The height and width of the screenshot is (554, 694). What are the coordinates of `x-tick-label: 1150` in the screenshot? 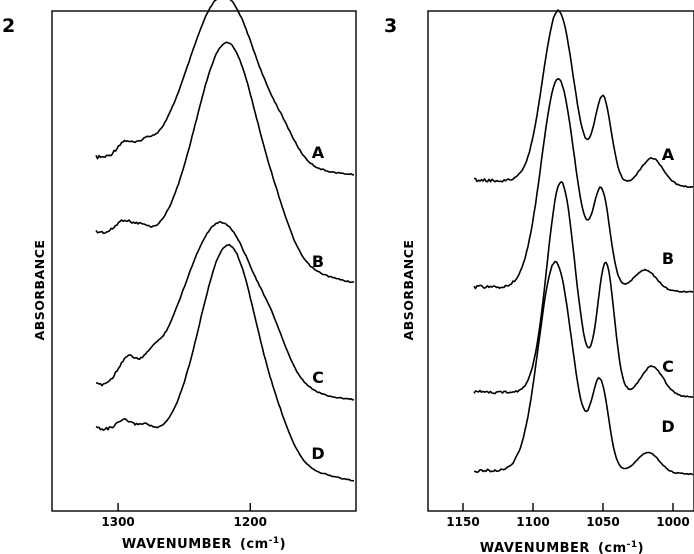 It's located at (462, 522).